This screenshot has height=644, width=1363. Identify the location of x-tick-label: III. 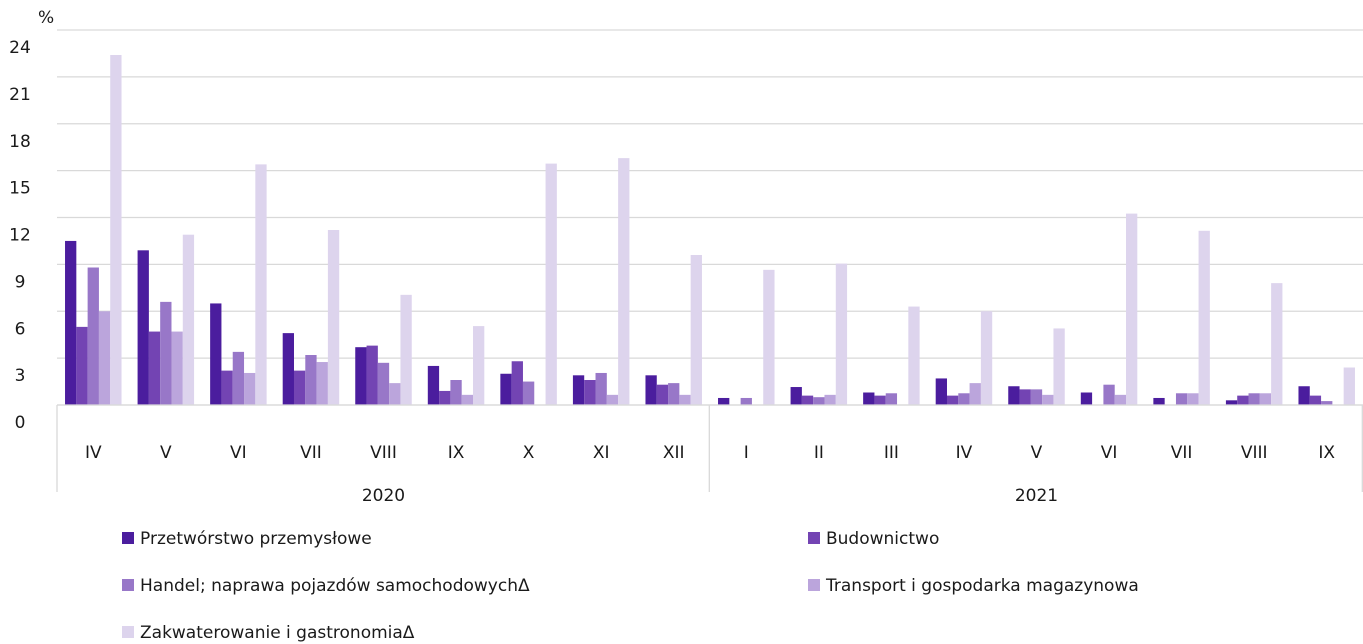
(891, 453).